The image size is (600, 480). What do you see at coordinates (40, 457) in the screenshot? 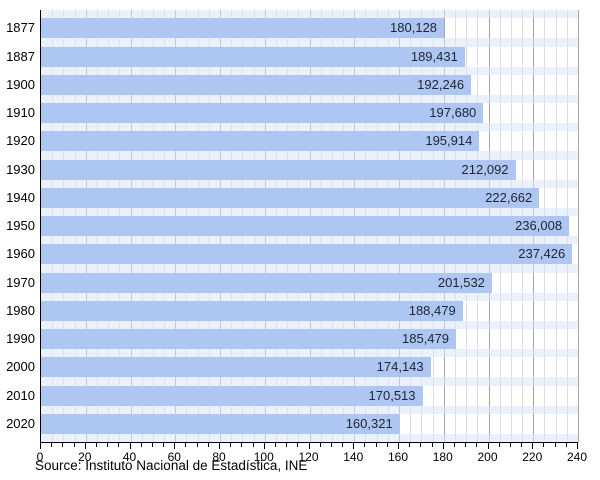
I see `x-tick-label: 0` at bounding box center [40, 457].